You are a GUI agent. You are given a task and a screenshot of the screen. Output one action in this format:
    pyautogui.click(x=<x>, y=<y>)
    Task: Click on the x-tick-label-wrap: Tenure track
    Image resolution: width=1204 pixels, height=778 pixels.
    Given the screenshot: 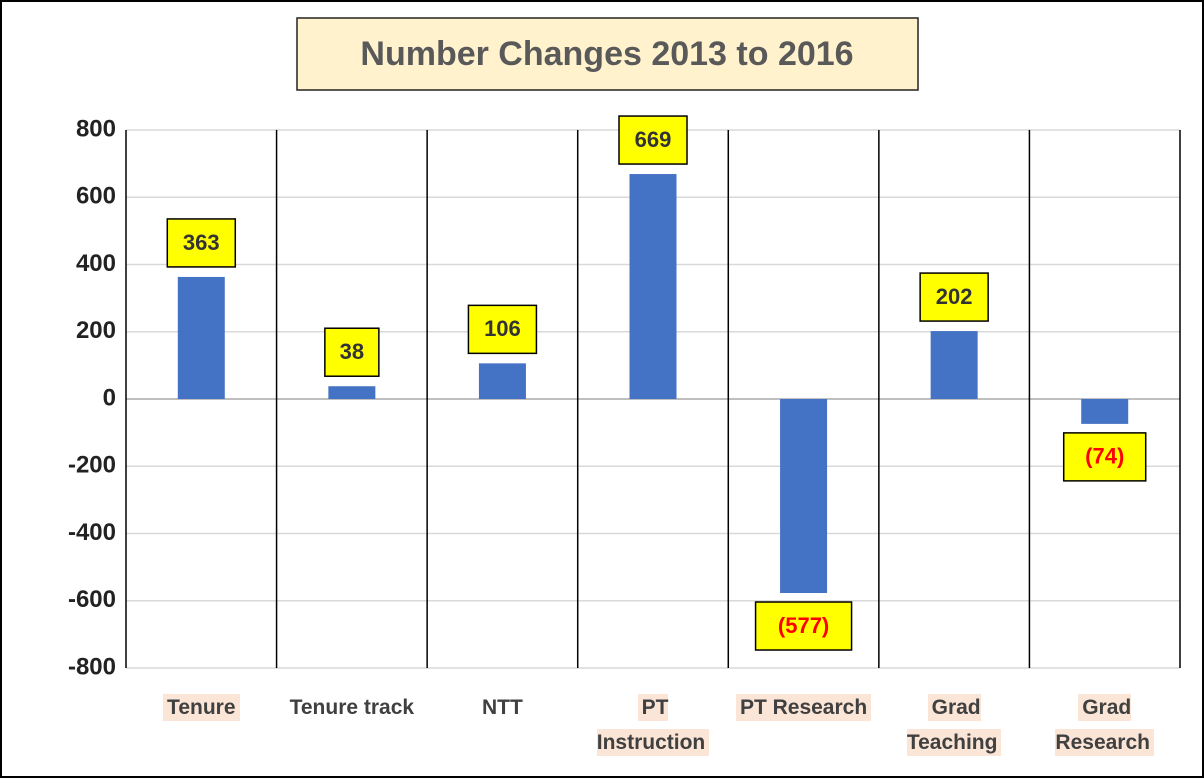 What is the action you would take?
    pyautogui.click(x=352, y=707)
    